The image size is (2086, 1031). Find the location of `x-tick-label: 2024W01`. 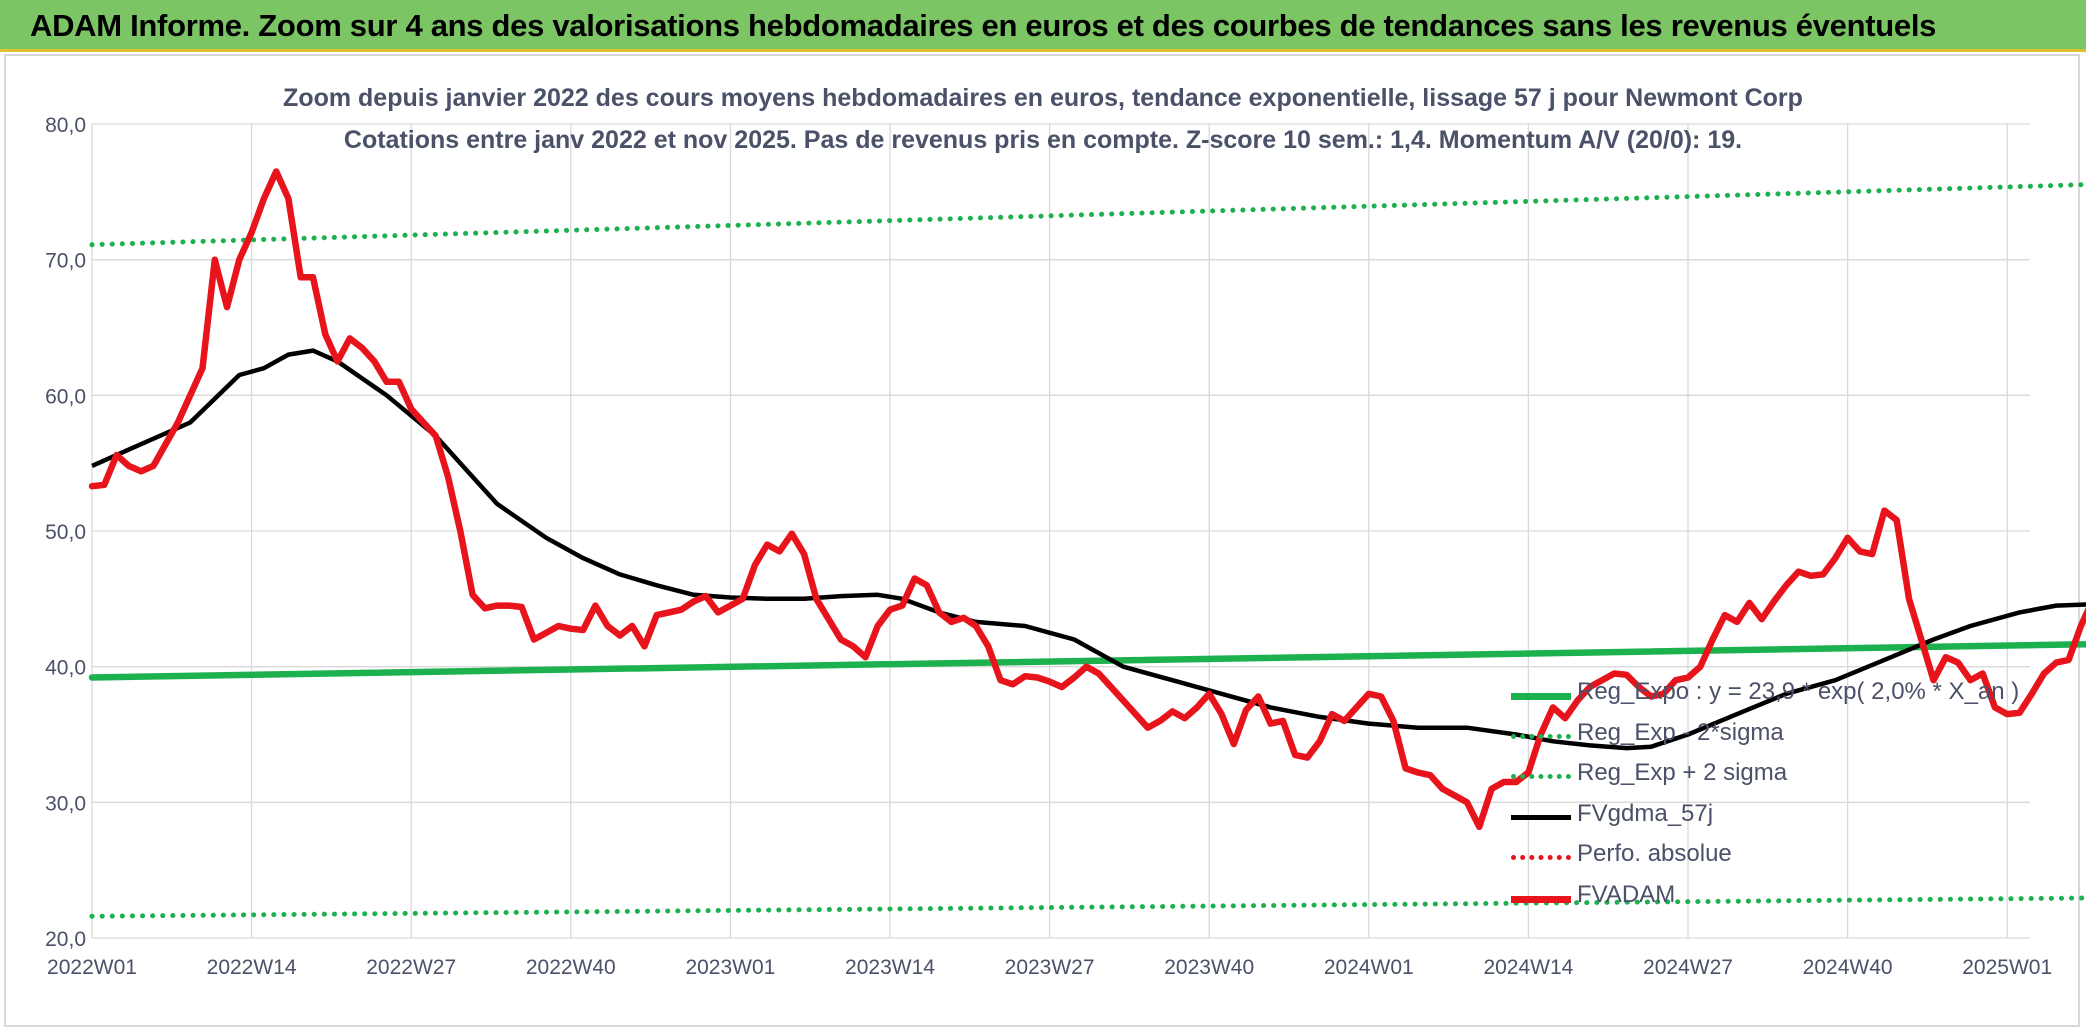

x-tick-label: 2024W01 is located at coordinates (1369, 967).